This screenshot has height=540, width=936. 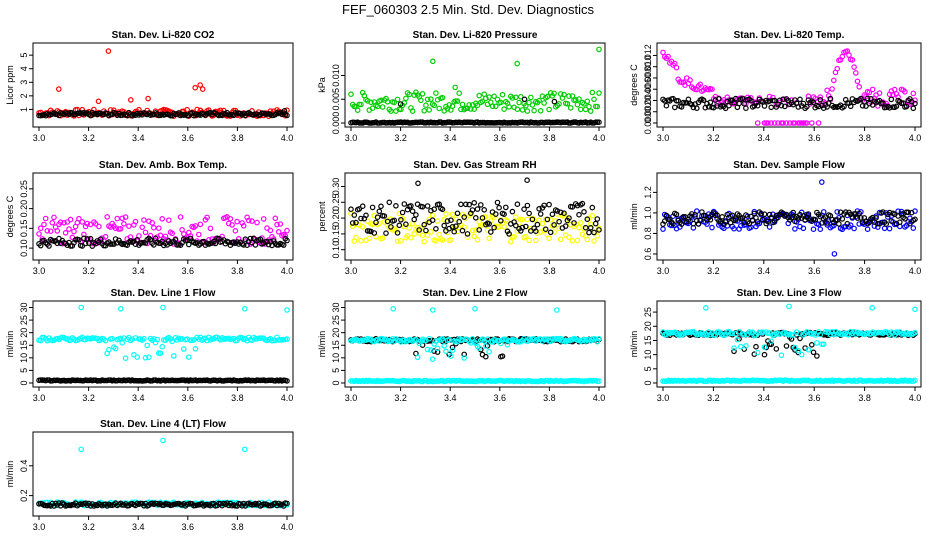 I want to click on x-tick-label: 3.2, so click(x=88, y=398).